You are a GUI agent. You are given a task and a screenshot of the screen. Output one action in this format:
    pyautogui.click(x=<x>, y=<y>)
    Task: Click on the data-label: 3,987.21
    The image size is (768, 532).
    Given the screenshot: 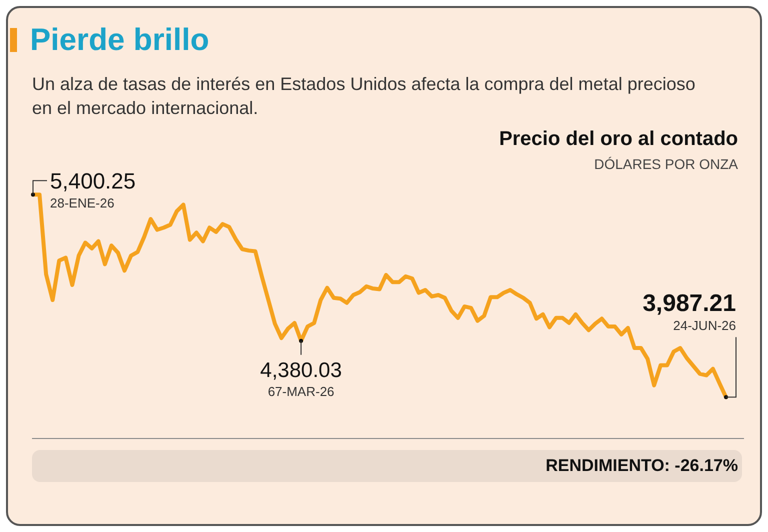 What is the action you would take?
    pyautogui.click(x=689, y=304)
    